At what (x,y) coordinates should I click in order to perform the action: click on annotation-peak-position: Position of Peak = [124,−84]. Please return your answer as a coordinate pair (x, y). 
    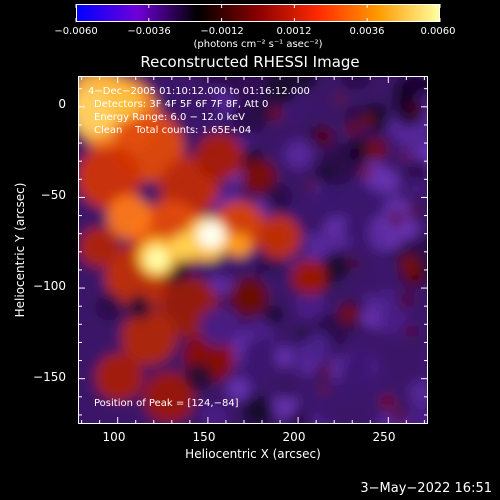
    Looking at the image, I should click on (166, 403).